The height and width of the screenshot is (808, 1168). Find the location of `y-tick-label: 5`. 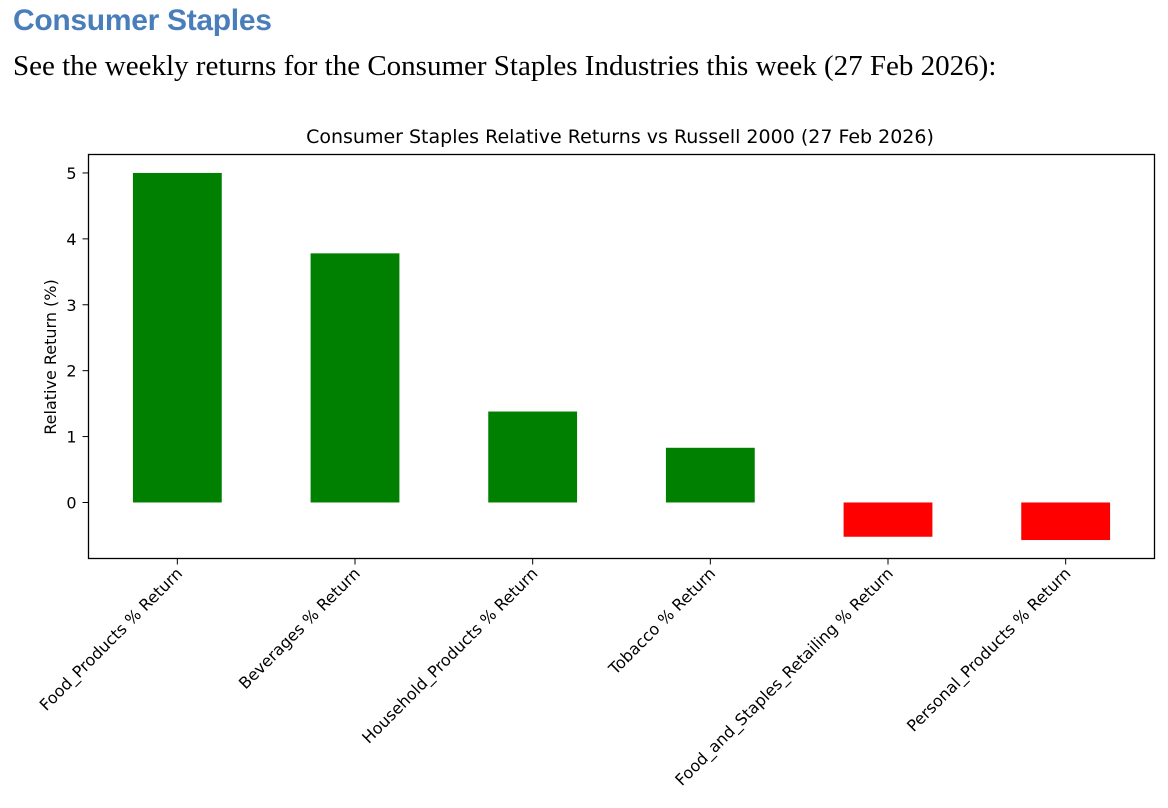

y-tick-label: 5 is located at coordinates (71, 173).